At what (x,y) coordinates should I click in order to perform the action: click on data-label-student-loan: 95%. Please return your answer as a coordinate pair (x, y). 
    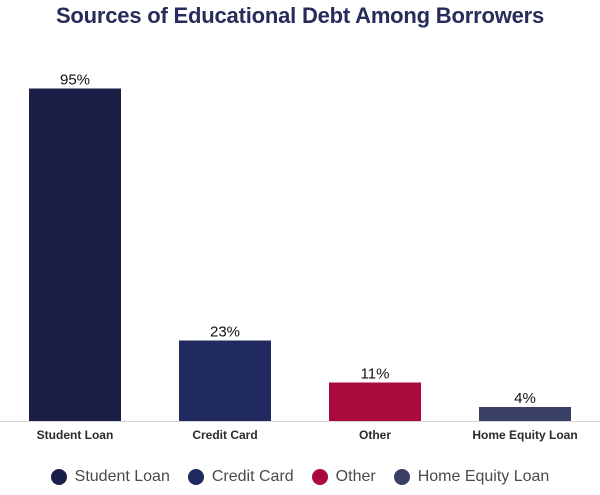
    Looking at the image, I should click on (75, 80).